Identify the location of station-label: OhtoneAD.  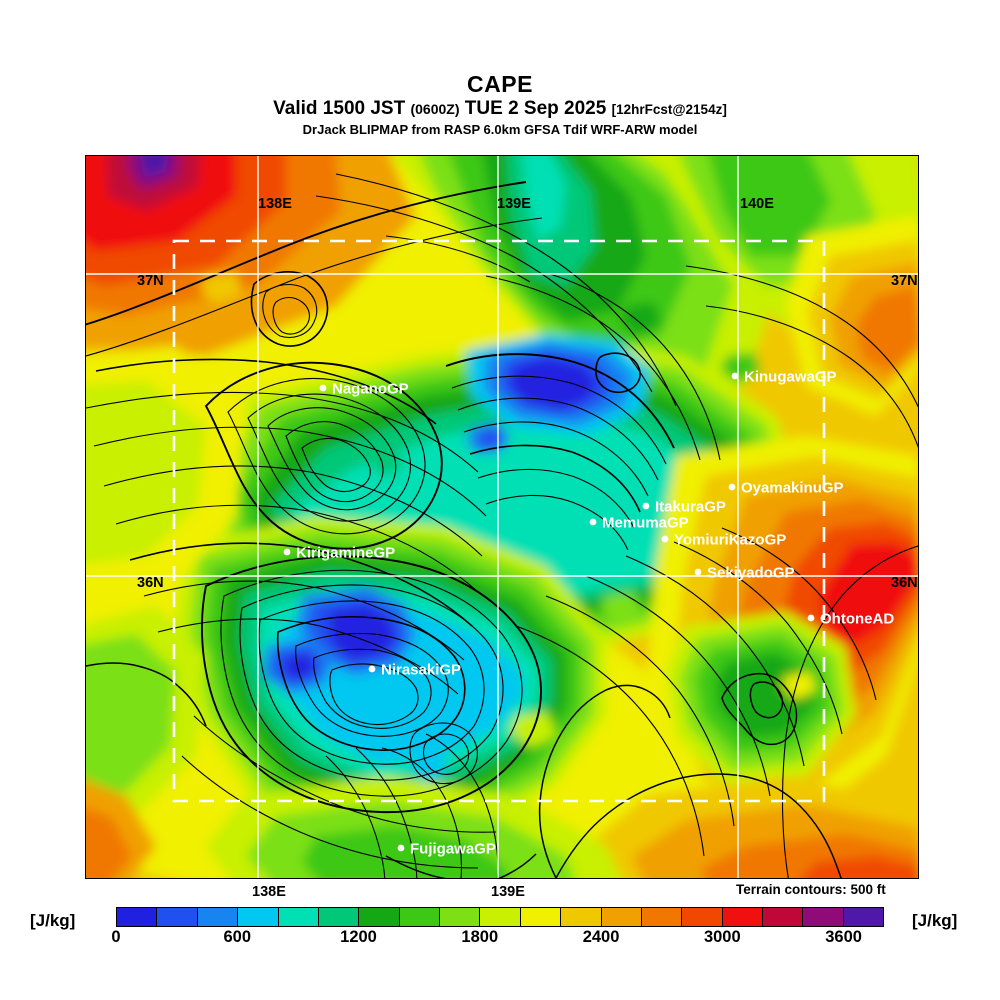
(857, 619).